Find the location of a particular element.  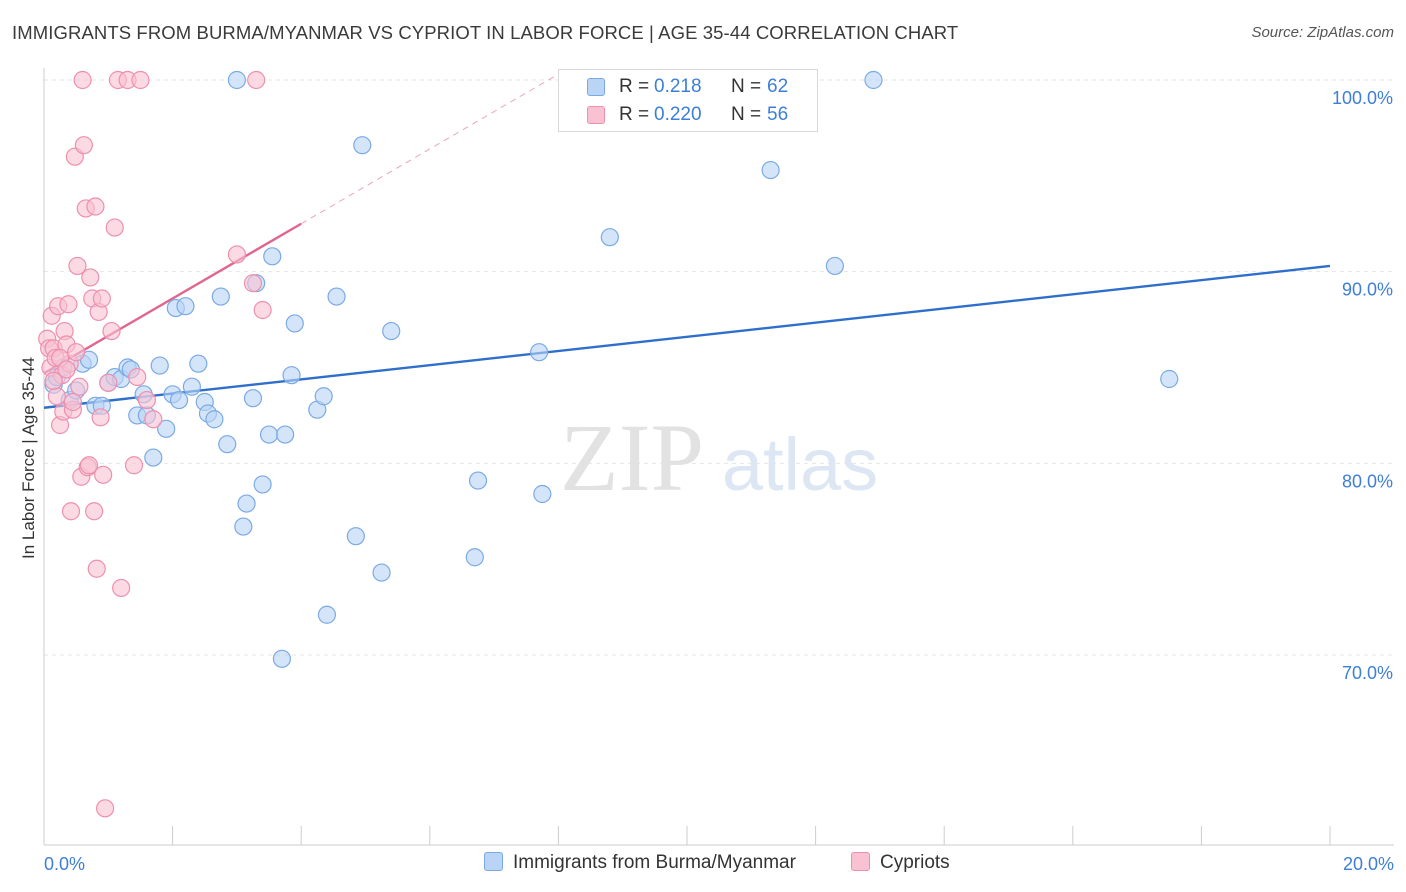

legend-swatch-blue is located at coordinates (596, 87).